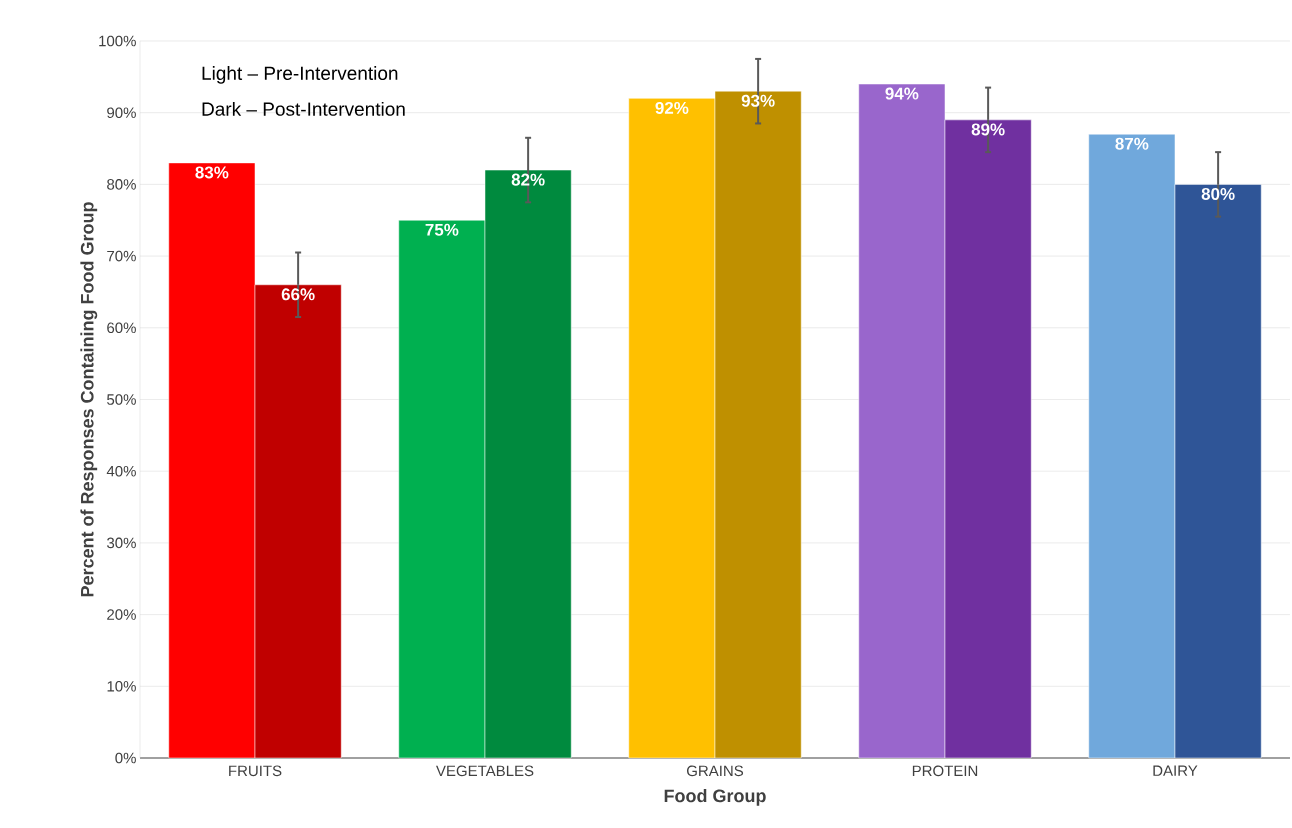  Describe the element at coordinates (121, 471) in the screenshot. I see `y-tick-label: 40%` at that location.